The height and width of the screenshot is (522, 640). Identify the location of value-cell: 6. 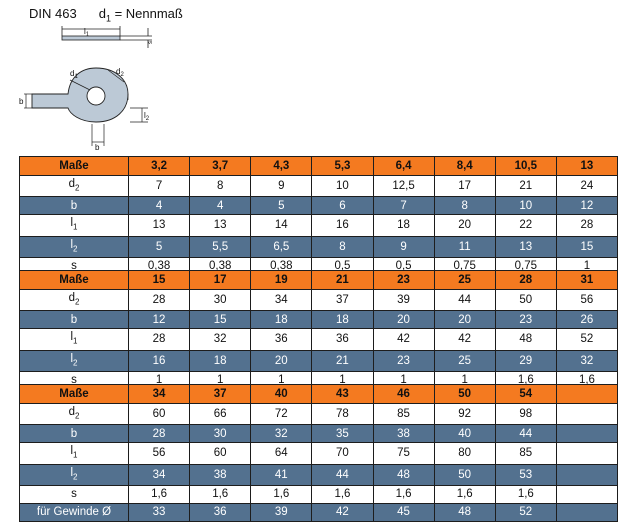
(342, 206).